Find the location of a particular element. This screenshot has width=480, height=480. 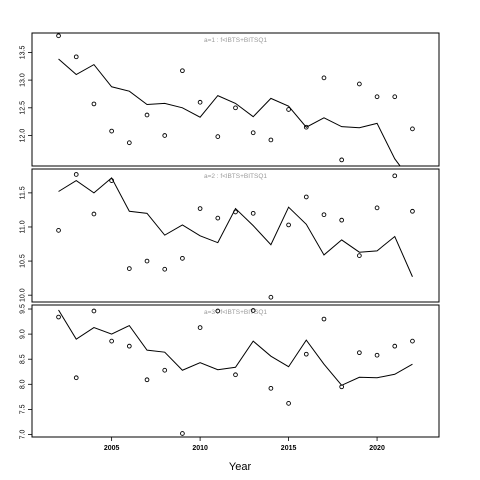

y-tick-label: 13.0 is located at coordinates (23, 80).